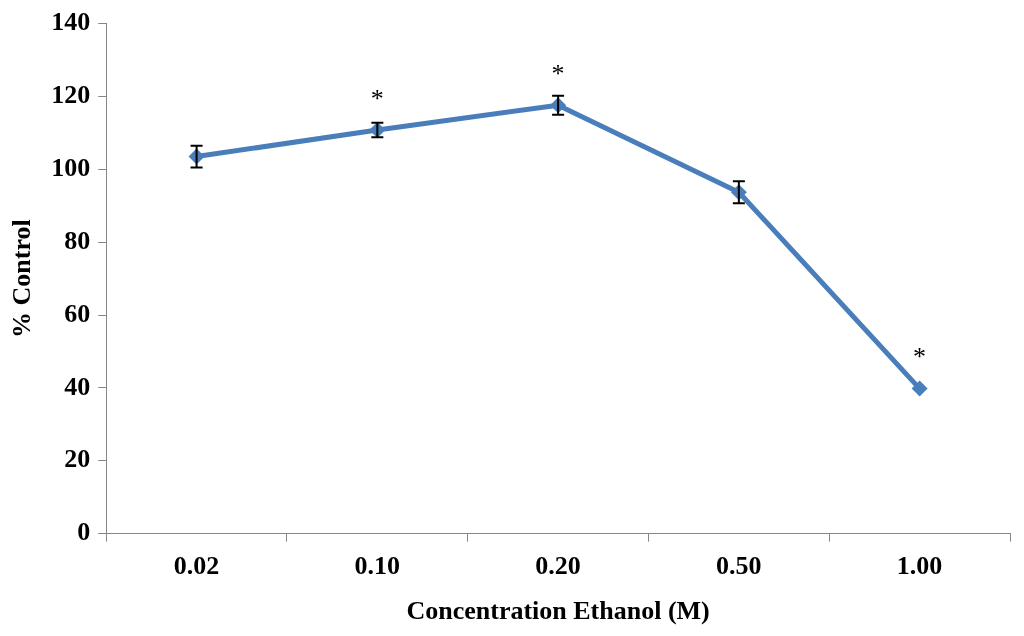 This screenshot has width=1024, height=636. What do you see at coordinates (558, 565) in the screenshot?
I see `x-tick-label: 0.20` at bounding box center [558, 565].